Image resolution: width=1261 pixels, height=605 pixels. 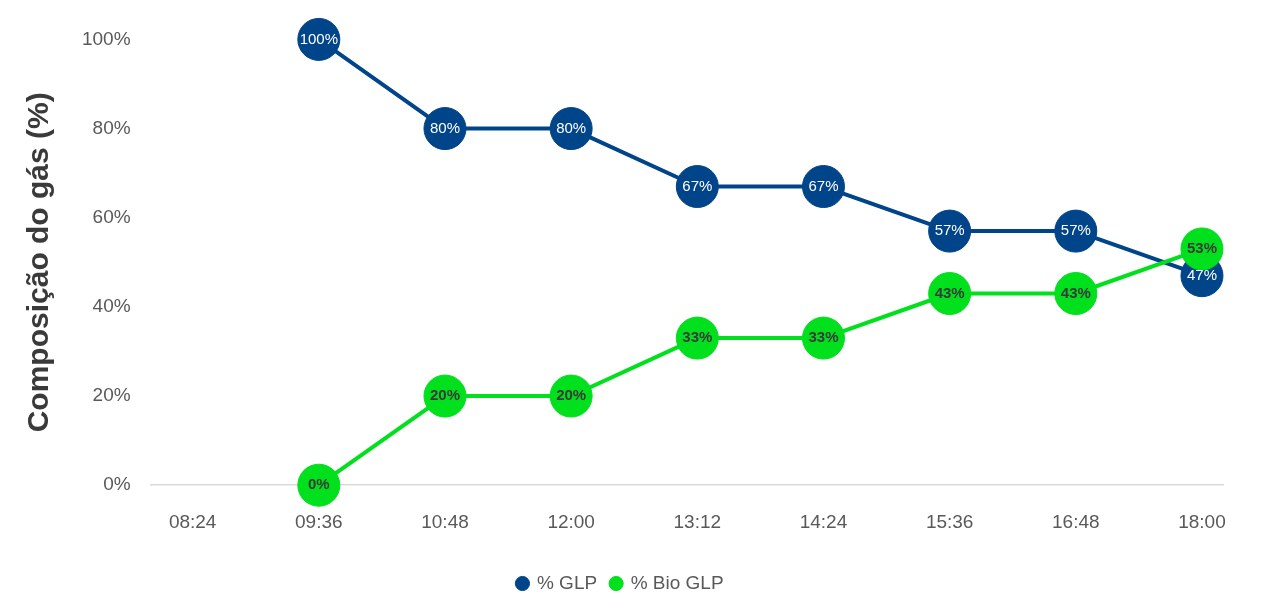 I want to click on data-label: 0%, so click(x=318, y=484).